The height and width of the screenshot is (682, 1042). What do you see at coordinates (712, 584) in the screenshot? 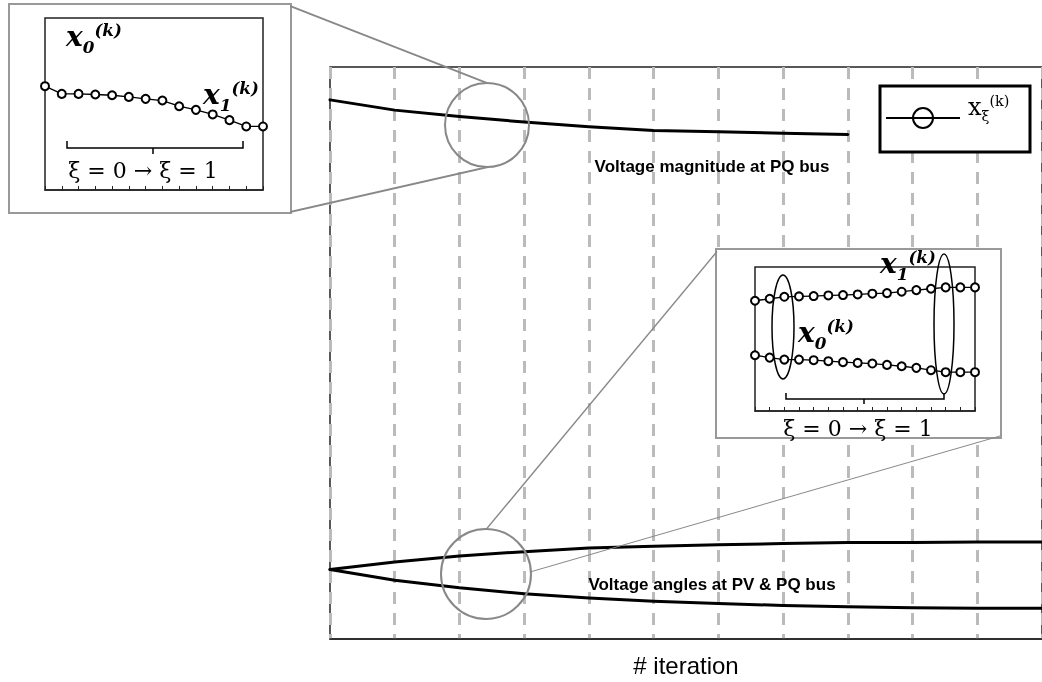
I see `annotation: Voltage angles at PV & PQ bus` at bounding box center [712, 584].